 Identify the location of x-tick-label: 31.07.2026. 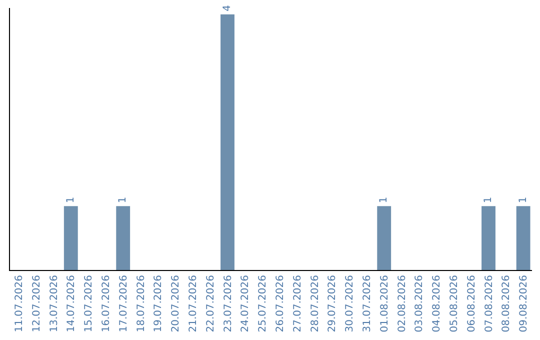
(367, 303).